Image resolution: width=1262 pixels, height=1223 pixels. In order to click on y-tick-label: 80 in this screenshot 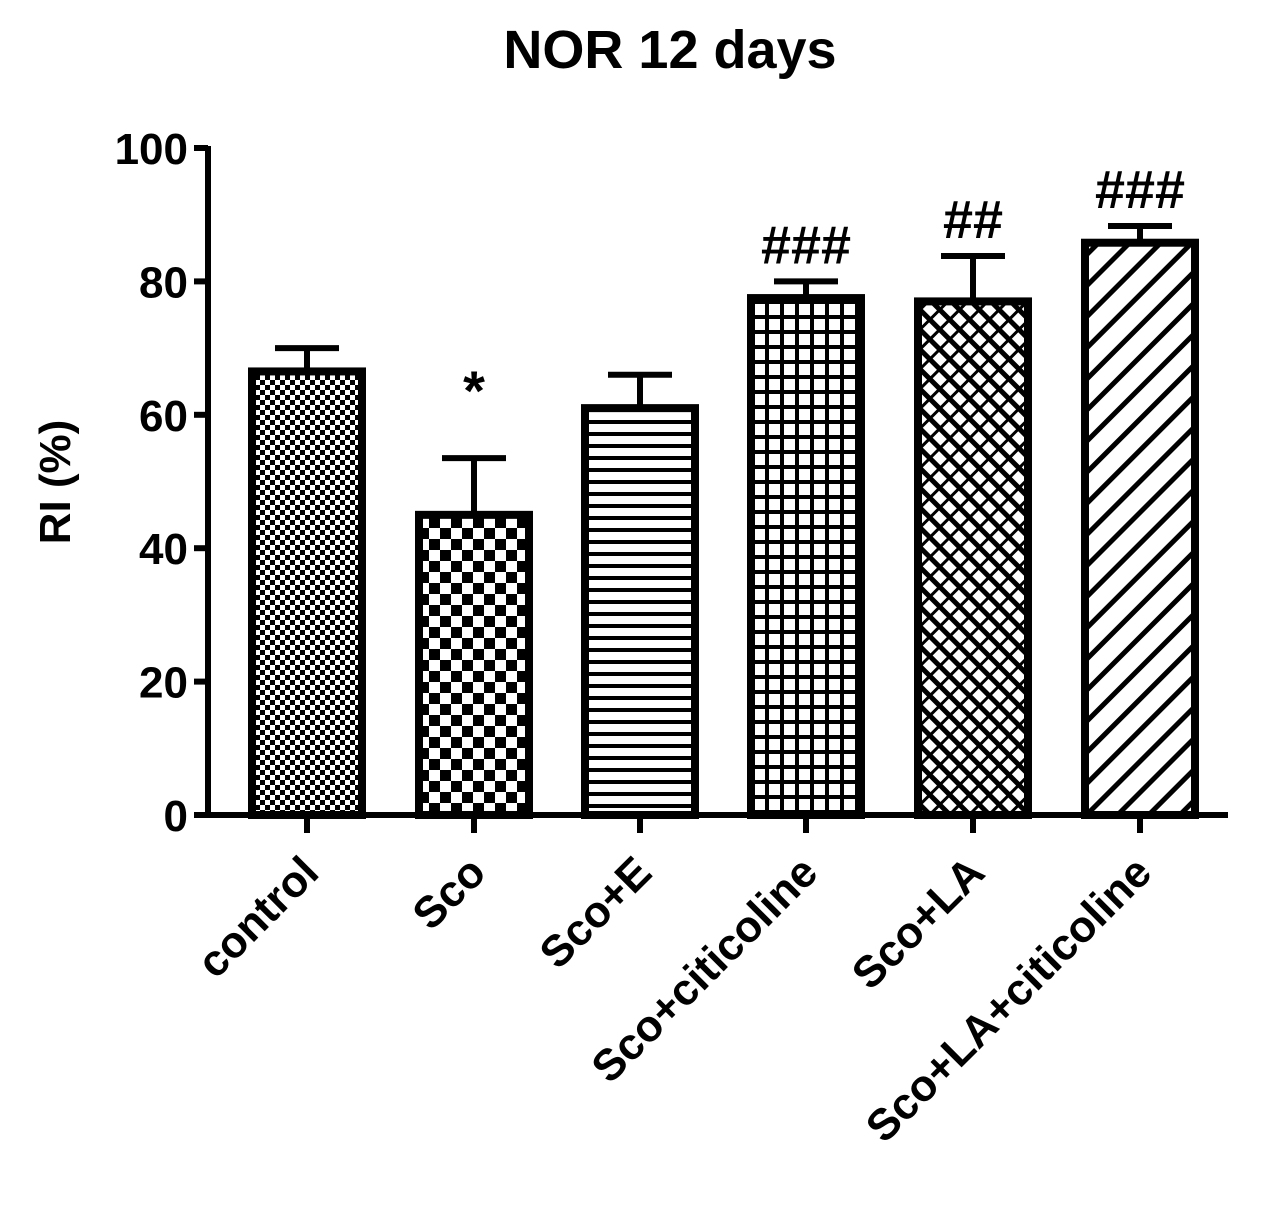, I will do `click(163, 282)`.